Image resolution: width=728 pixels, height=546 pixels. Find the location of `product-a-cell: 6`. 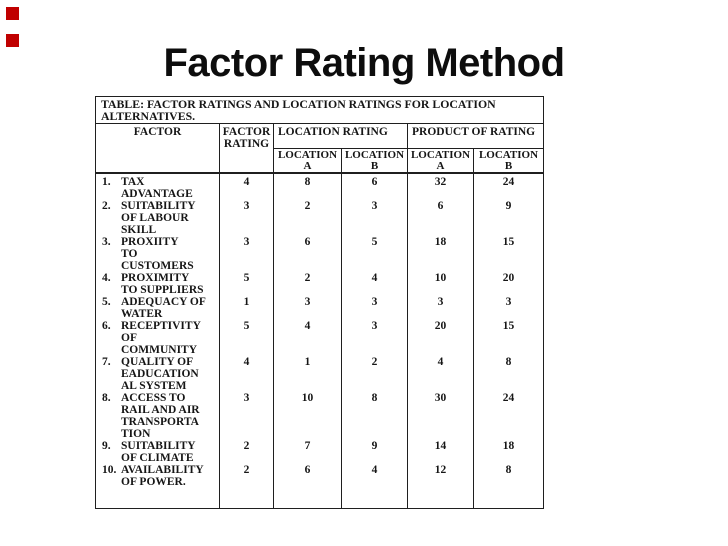

product-a-cell: 6 is located at coordinates (440, 218).